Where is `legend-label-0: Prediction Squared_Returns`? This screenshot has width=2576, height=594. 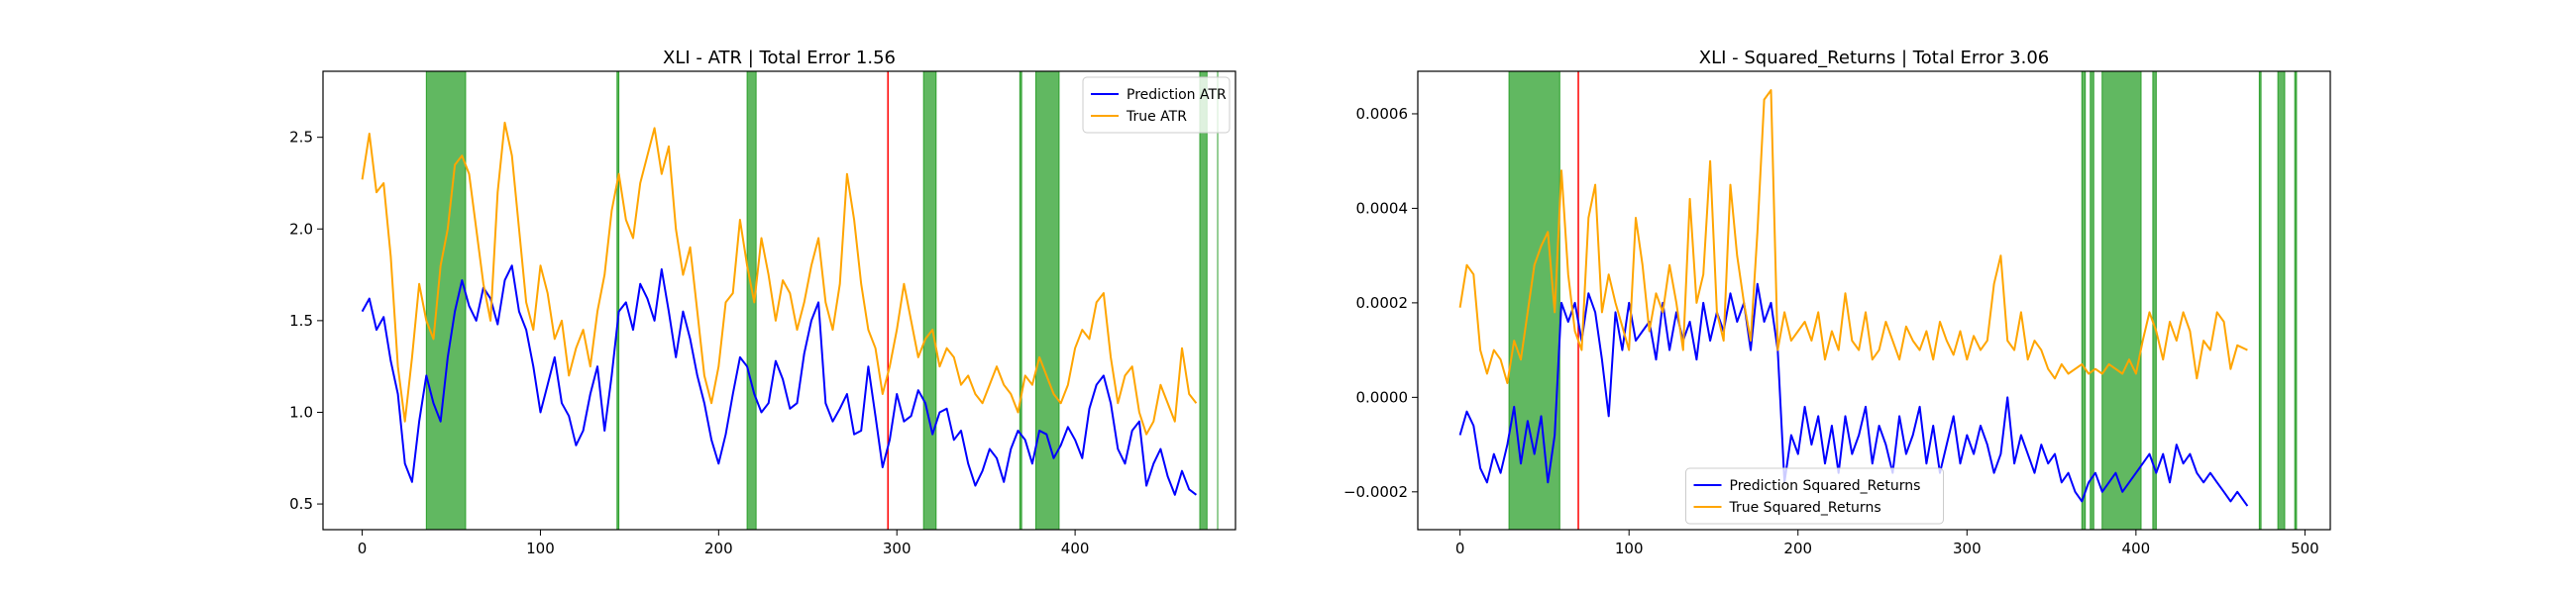
legend-label-0: Prediction Squared_Returns is located at coordinates (1826, 486).